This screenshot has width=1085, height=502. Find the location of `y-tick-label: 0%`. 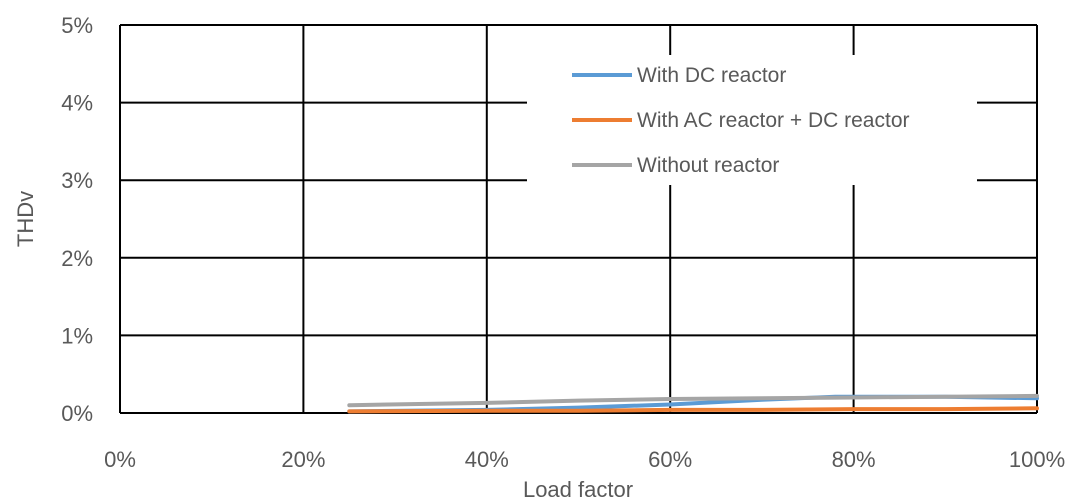

y-tick-label: 0% is located at coordinates (77, 413).